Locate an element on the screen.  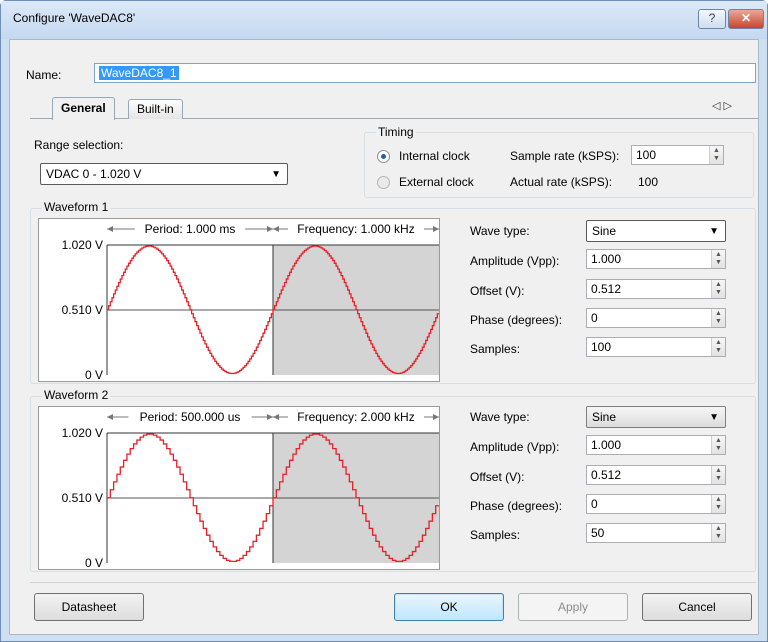
waveform-1-offset-input: 0.512 ▲ ▼ is located at coordinates (656, 289).